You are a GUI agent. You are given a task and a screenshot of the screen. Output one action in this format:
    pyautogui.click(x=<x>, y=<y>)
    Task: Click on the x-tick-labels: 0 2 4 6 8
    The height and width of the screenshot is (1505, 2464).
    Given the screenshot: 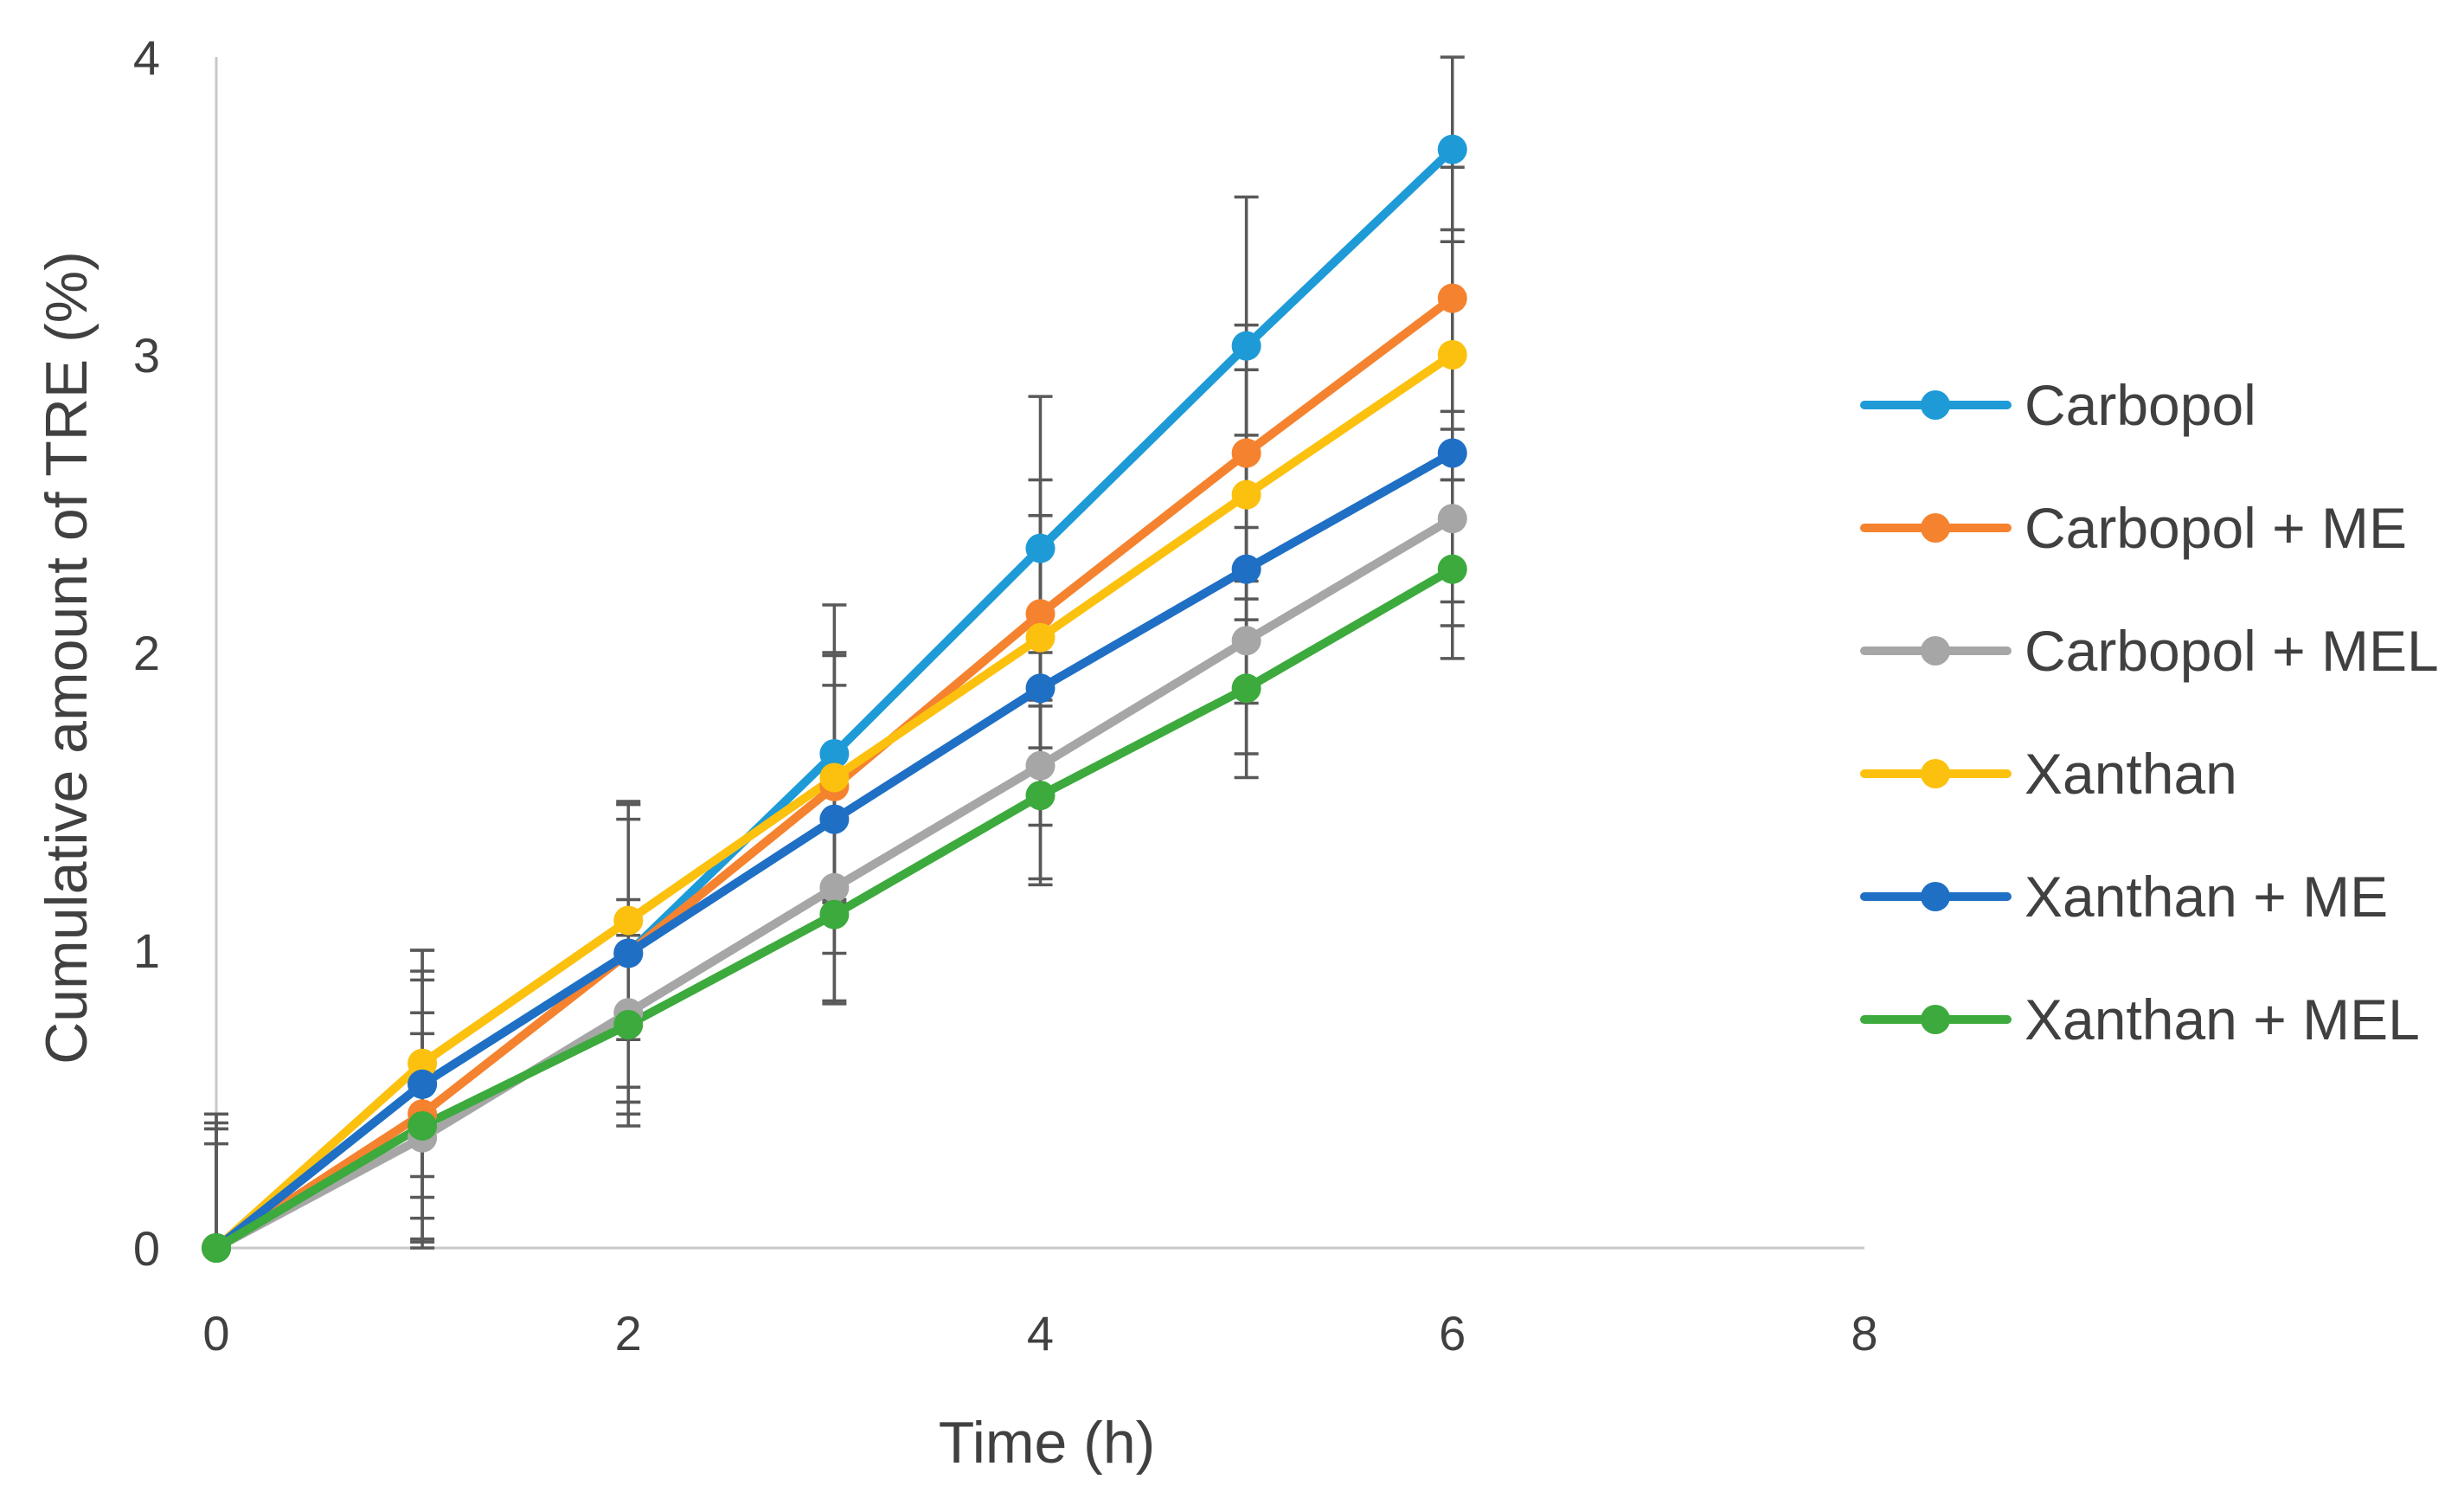 What is the action you would take?
    pyautogui.click(x=1039, y=1333)
    